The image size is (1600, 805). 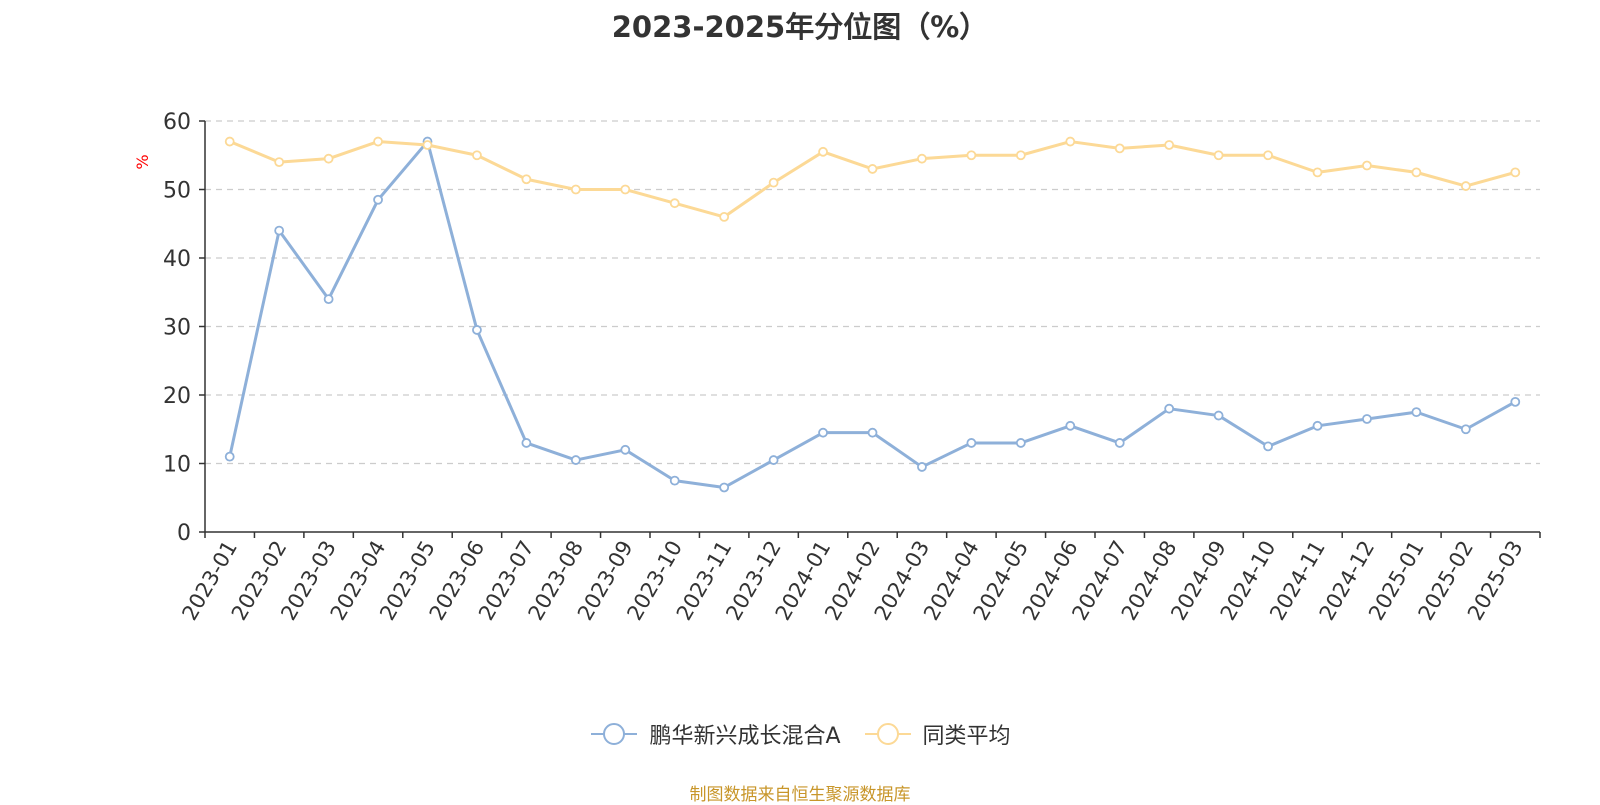 I want to click on legend: 鹏华新兴成长混合A 同类平均, so click(x=800, y=734).